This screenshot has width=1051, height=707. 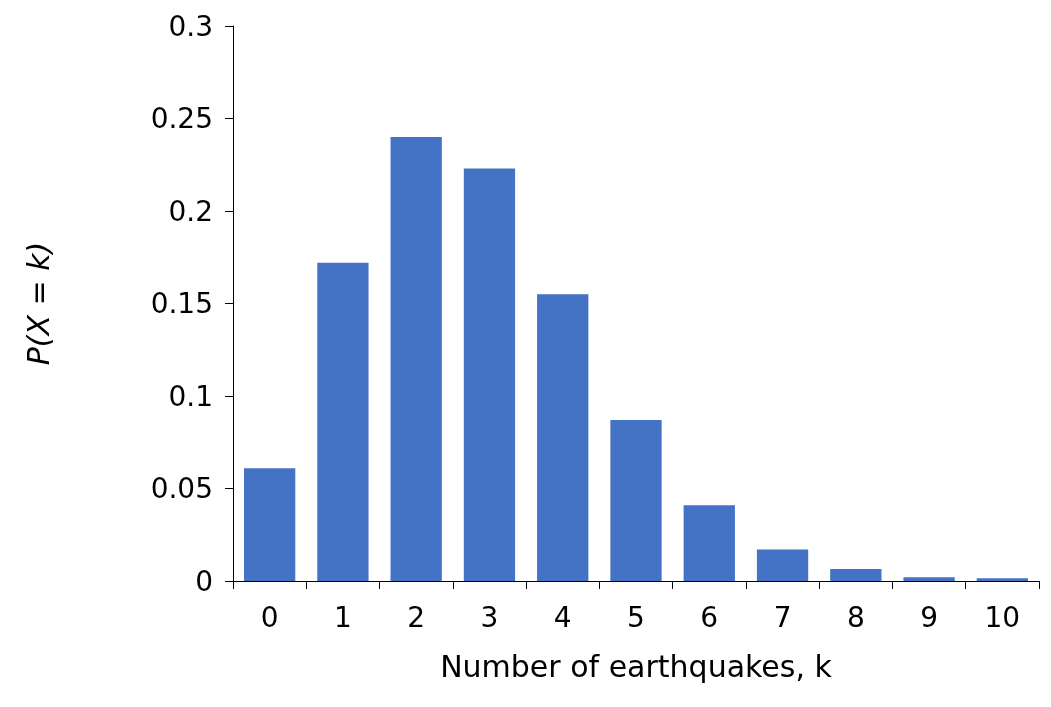 What do you see at coordinates (636, 666) in the screenshot?
I see `x-axis-title: Number of earthquakes, k` at bounding box center [636, 666].